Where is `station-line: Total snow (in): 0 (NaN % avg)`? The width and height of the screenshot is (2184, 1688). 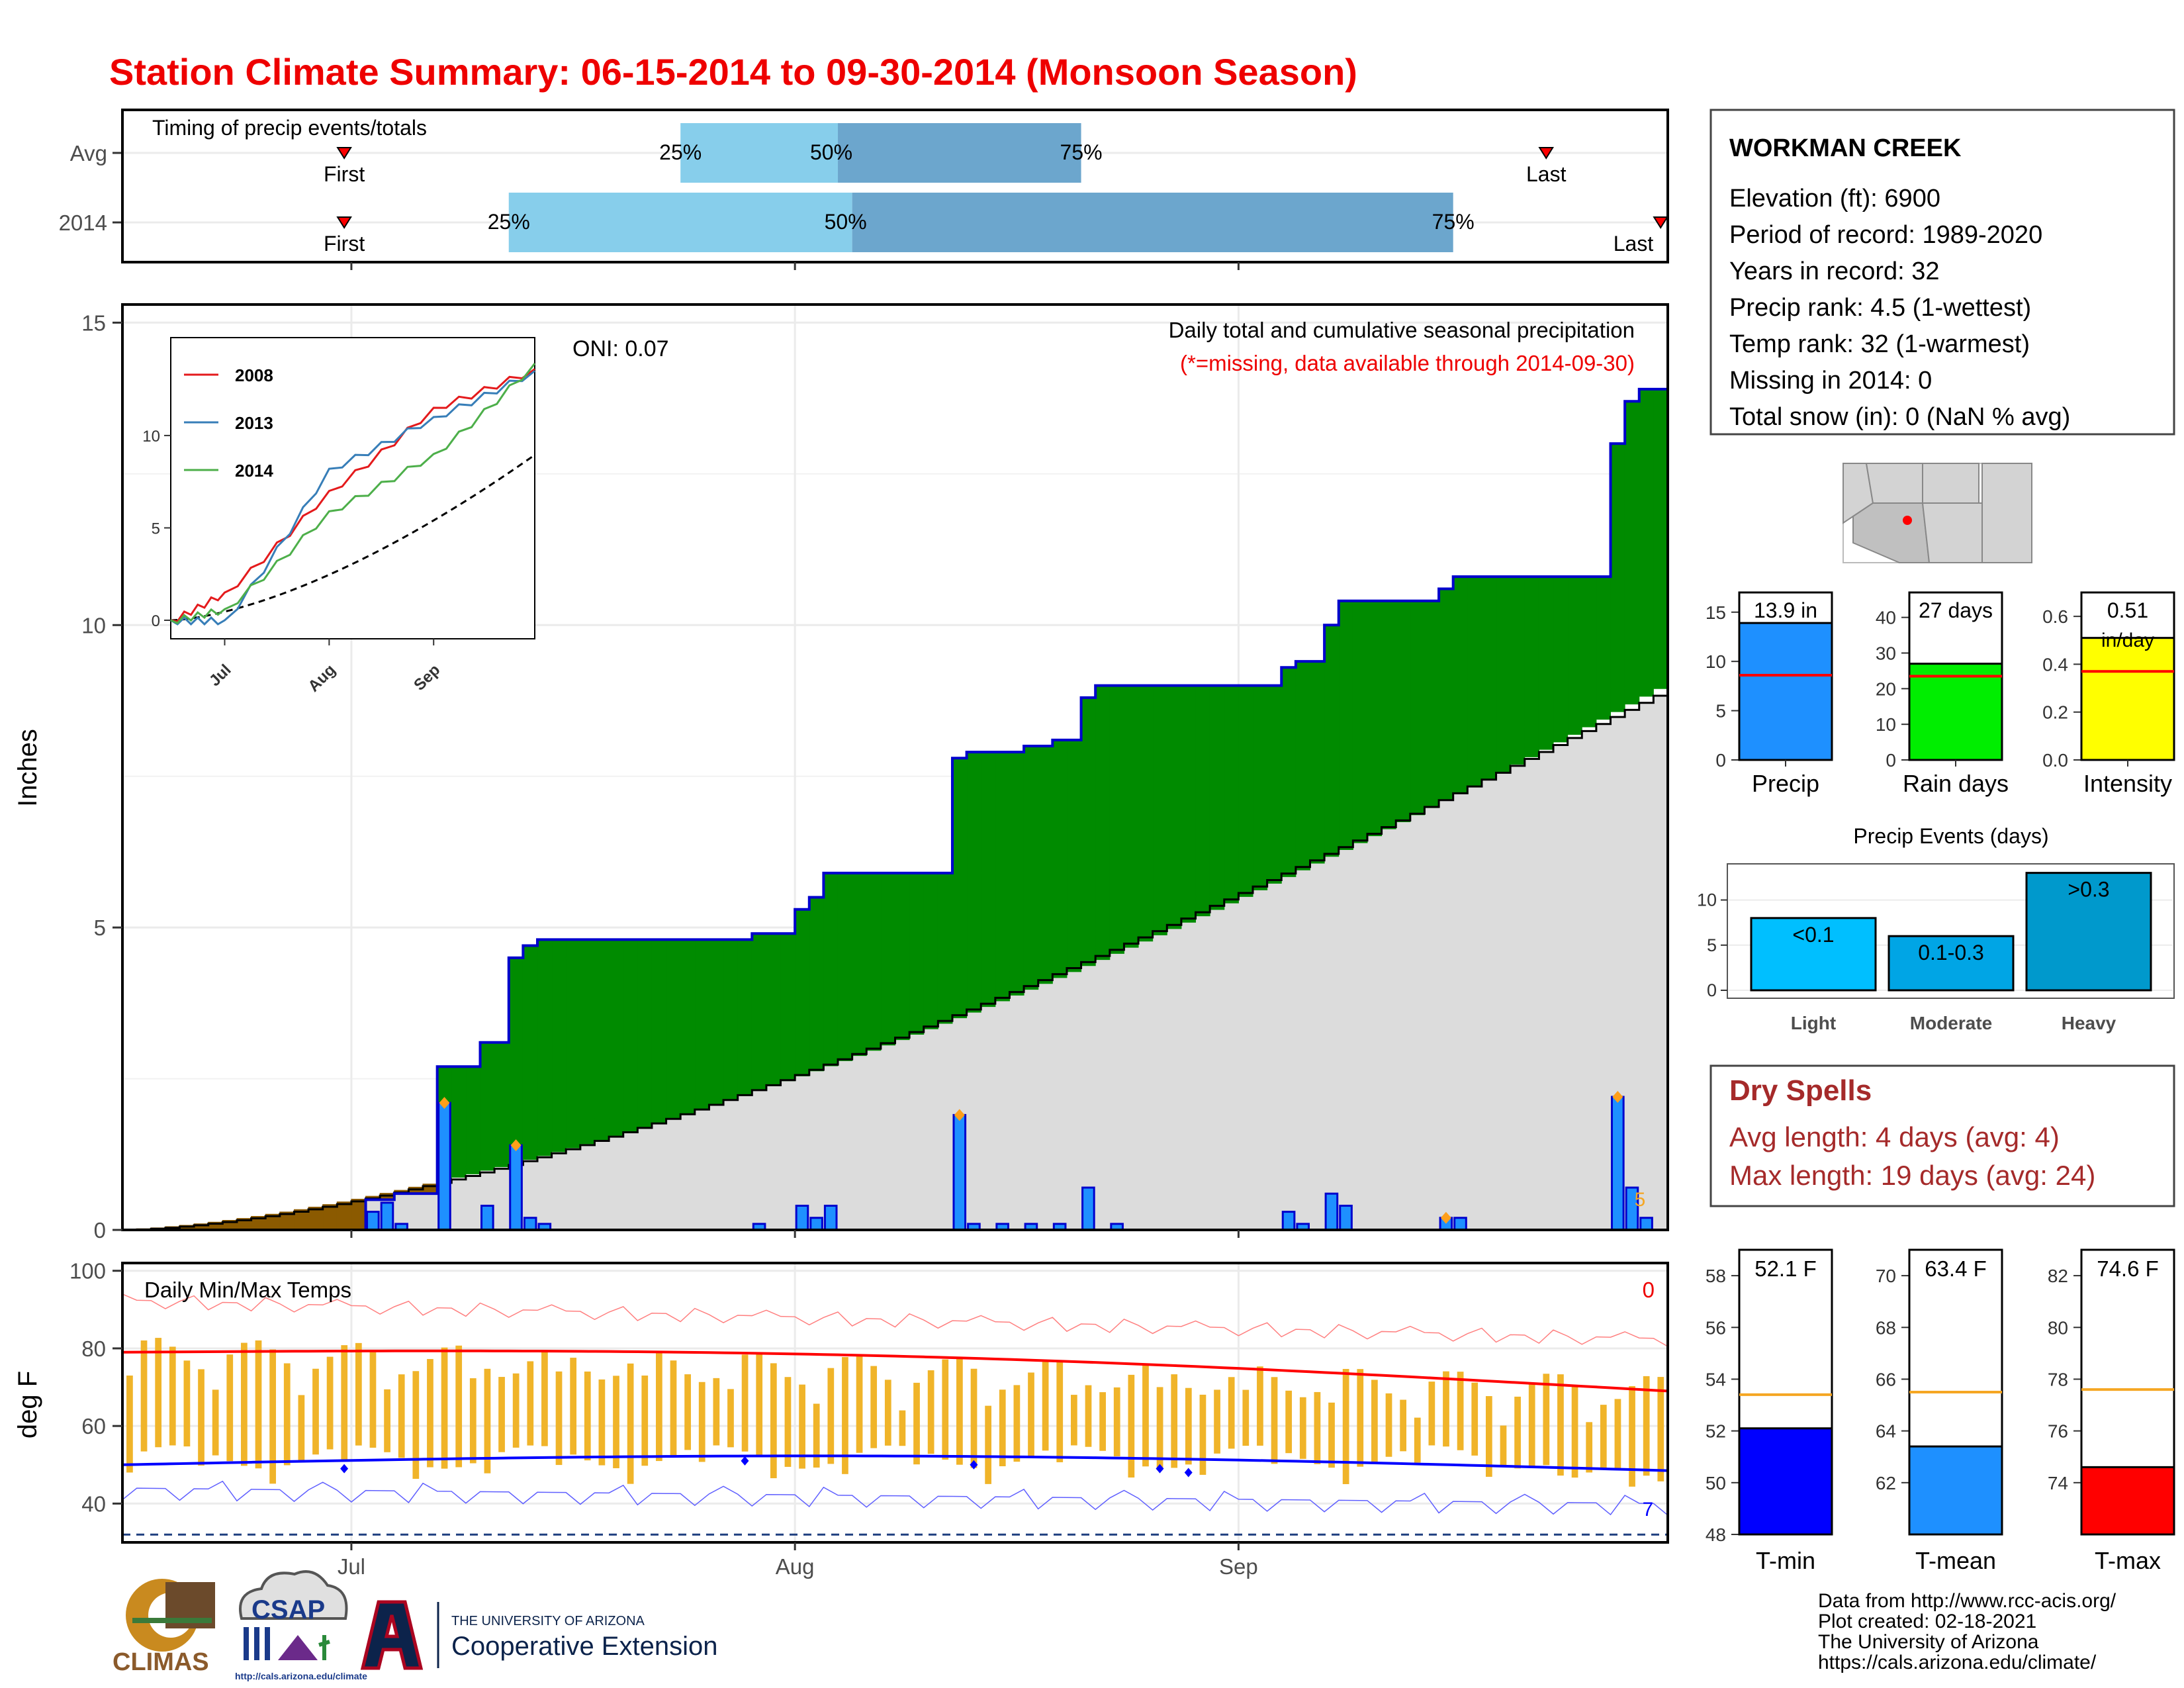
station-line: Total snow (in): 0 (NaN % avg) is located at coordinates (1900, 417).